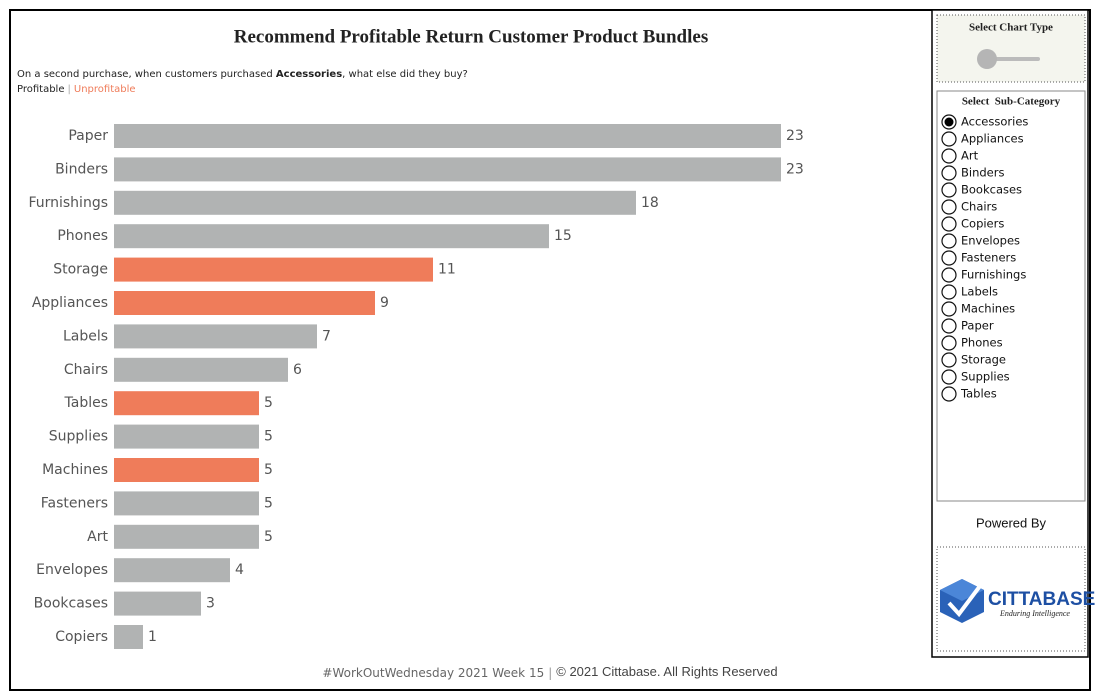 The height and width of the screenshot is (700, 1100). I want to click on radio-option-label: Paper, so click(977, 326).